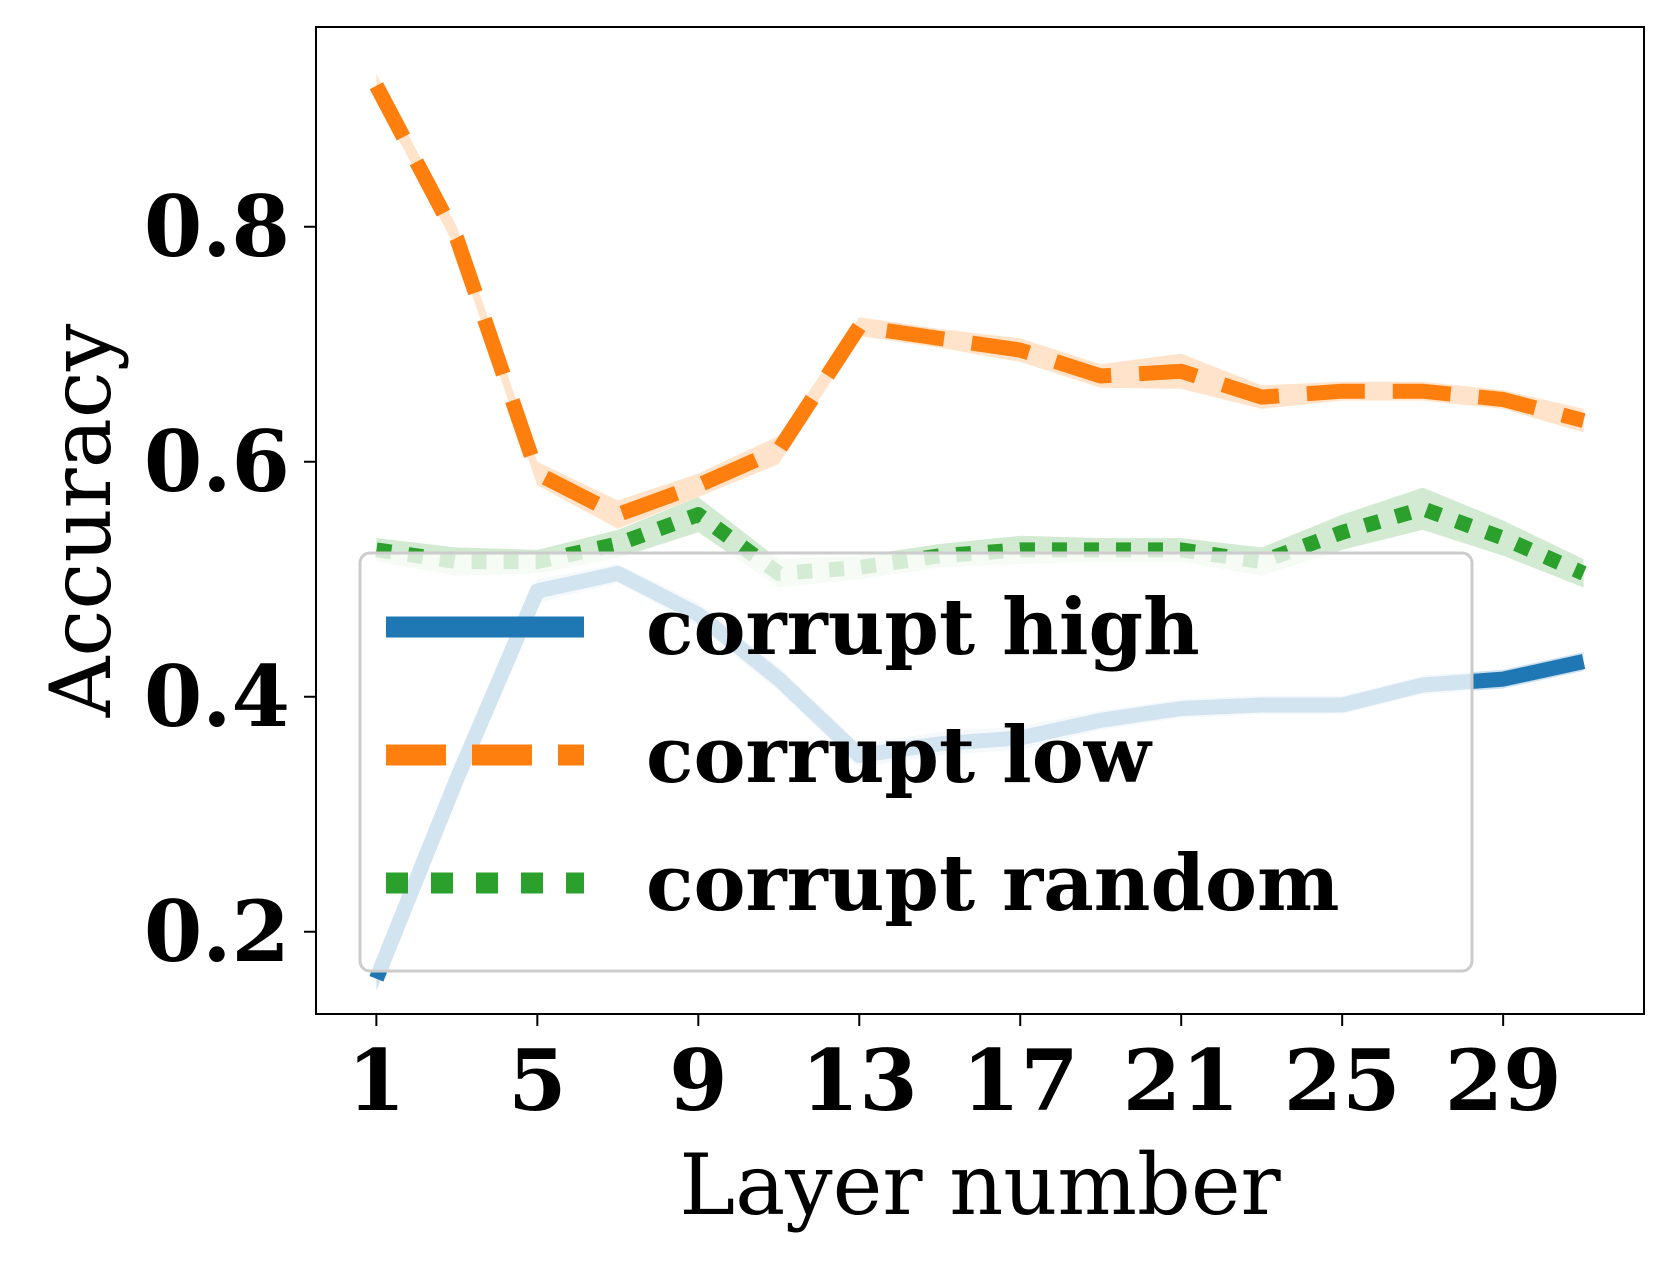 This screenshot has height=1264, width=1662. Describe the element at coordinates (81, 520) in the screenshot. I see `y-axis-title: Accuracy` at that location.